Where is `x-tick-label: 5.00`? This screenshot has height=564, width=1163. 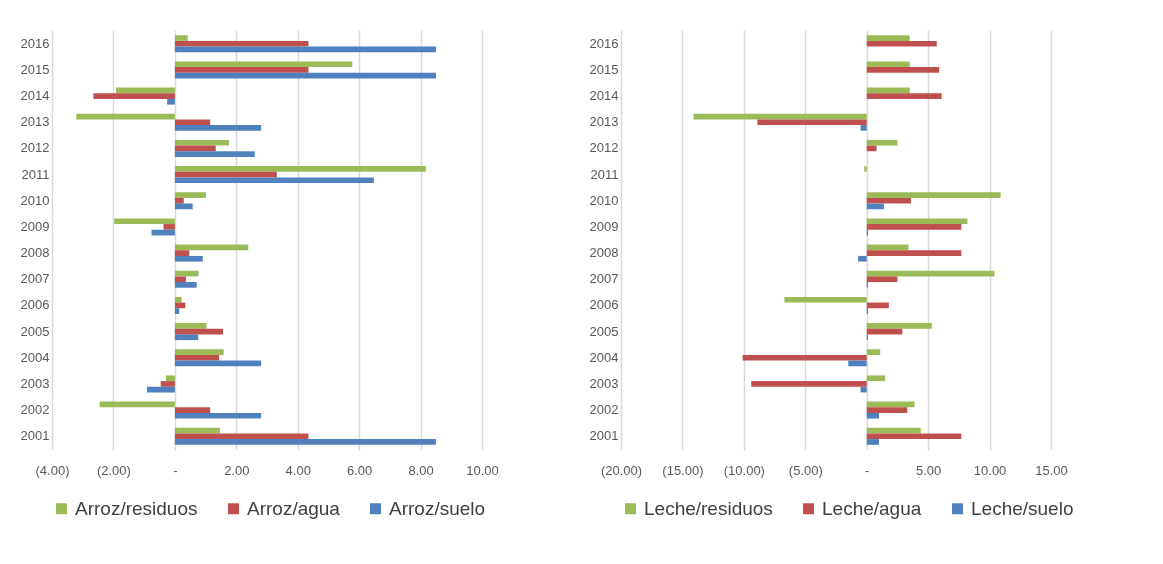
x-tick-label: 5.00 is located at coordinates (928, 470).